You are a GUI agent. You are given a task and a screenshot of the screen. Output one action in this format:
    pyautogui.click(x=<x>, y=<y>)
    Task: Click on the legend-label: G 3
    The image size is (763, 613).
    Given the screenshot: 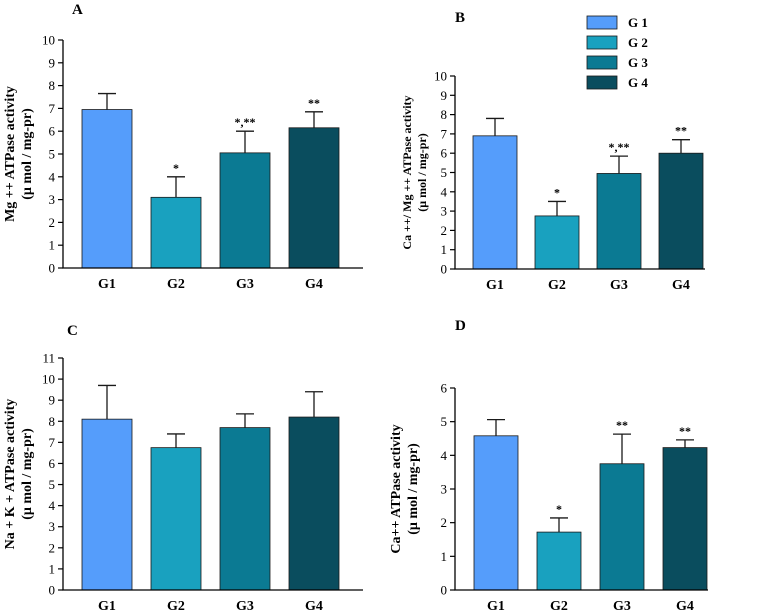 What is the action you would take?
    pyautogui.click(x=638, y=62)
    